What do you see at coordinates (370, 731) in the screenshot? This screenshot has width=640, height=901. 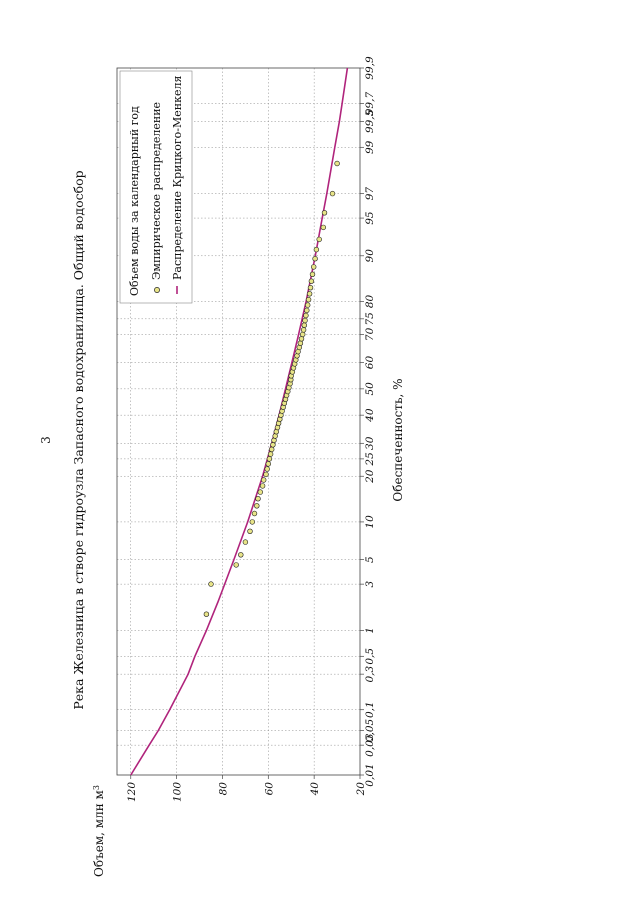 I see `x-tick-label: 0,05` at bounding box center [370, 731].